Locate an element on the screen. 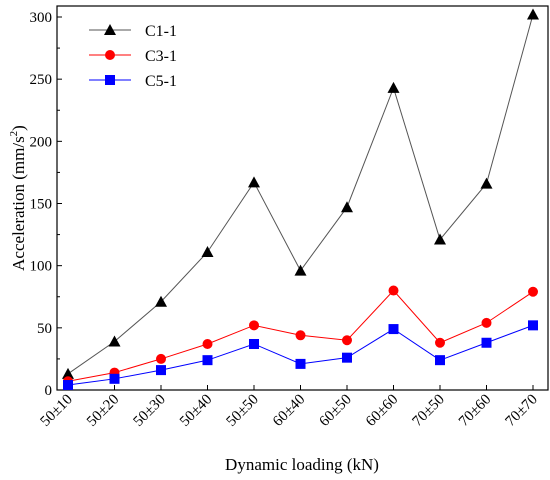 The width and height of the screenshot is (550, 480). y-tick-label: 200 is located at coordinates (41, 142).